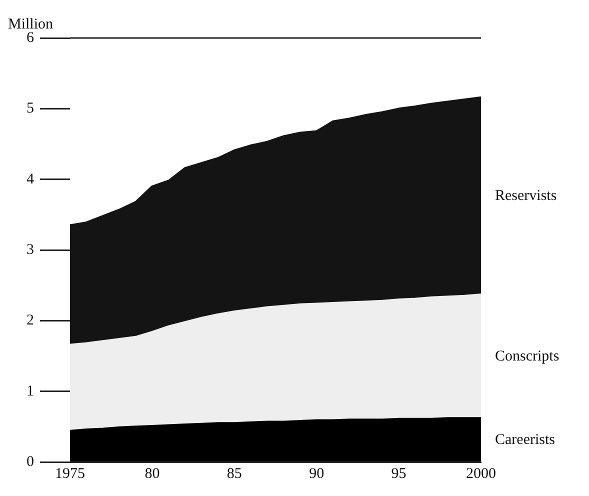 Image resolution: width=589 pixels, height=496 pixels. I want to click on x-tick-label: 1975, so click(70, 474).